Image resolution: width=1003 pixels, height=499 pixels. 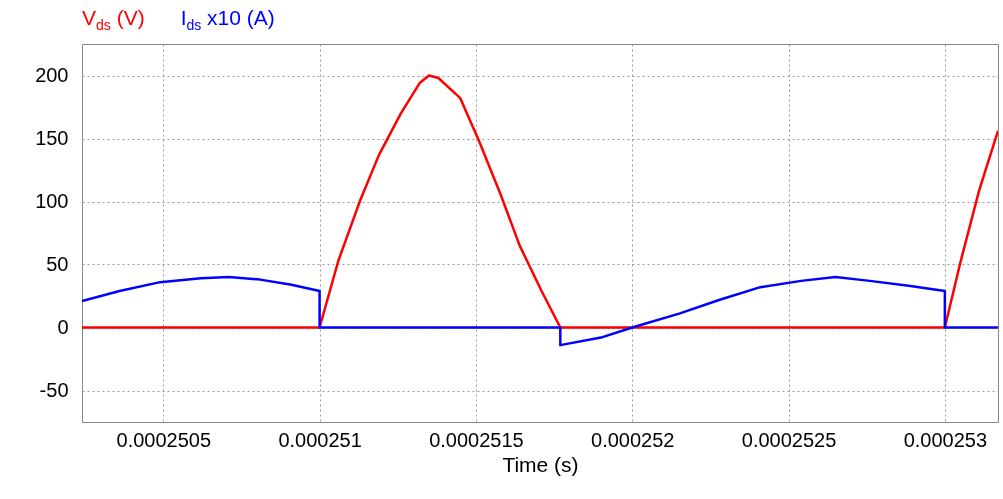 I want to click on y-tick-label: 150, so click(x=52, y=138).